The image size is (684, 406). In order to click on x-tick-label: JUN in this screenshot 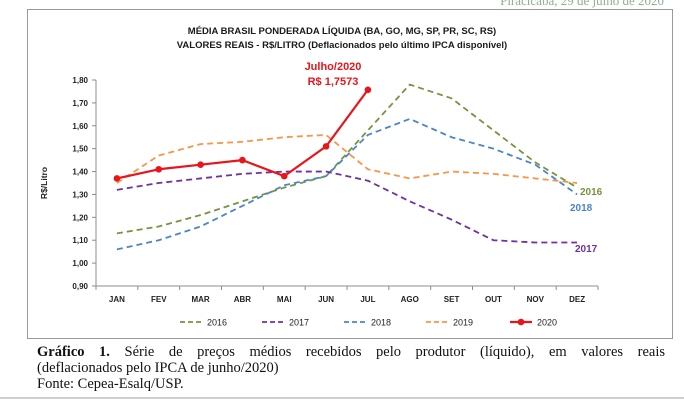, I will do `click(326, 299)`.